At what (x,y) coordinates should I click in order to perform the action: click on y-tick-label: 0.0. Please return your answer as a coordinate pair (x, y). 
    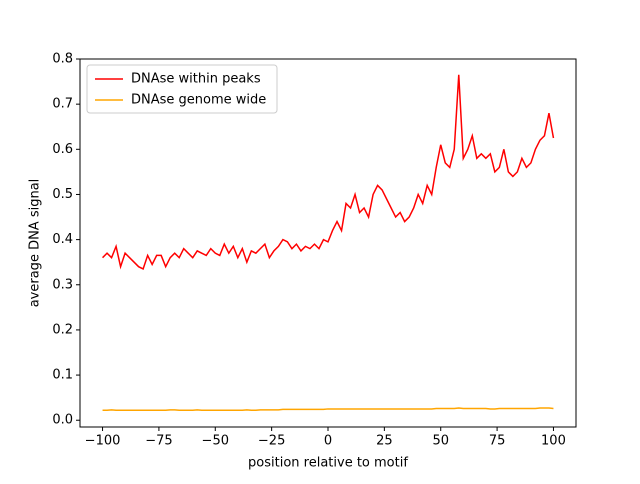
    Looking at the image, I should click on (62, 420).